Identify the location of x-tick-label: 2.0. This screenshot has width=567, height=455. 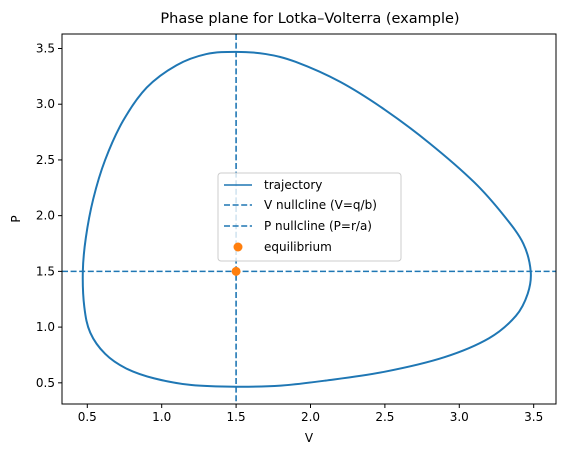
(310, 417).